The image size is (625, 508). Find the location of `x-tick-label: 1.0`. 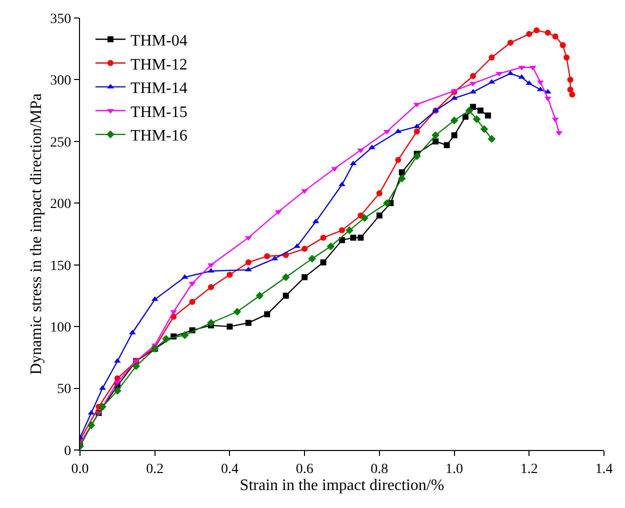

x-tick-label: 1.0 is located at coordinates (455, 469).